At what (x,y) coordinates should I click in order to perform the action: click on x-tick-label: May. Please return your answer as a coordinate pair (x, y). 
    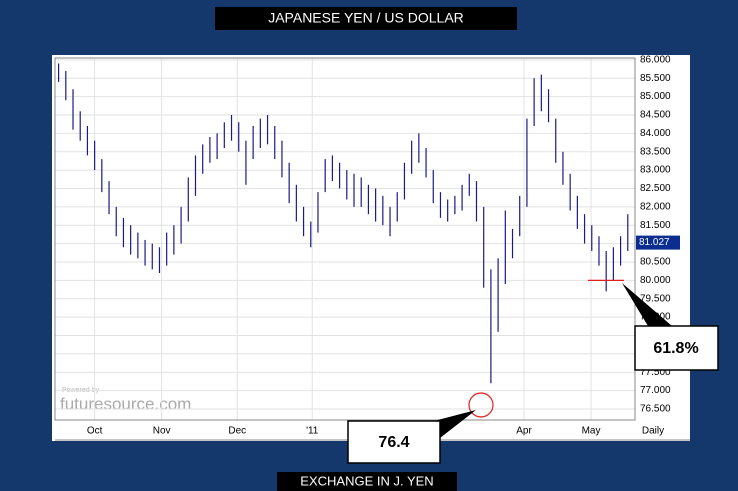
    Looking at the image, I should click on (591, 431).